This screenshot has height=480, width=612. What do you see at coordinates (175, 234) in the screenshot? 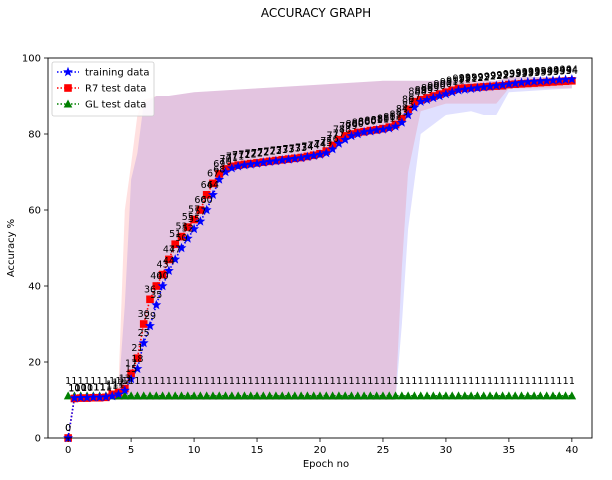
I see `data-label-r7-test-data: 51` at bounding box center [175, 234].